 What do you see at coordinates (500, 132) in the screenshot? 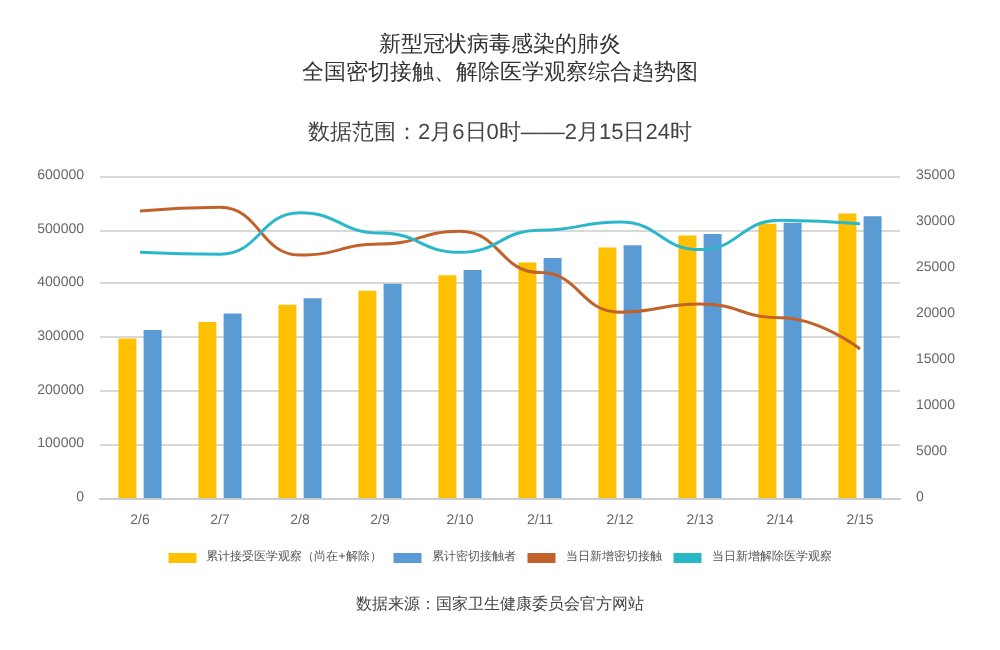
I see `text: 数据范围：2月6日0时——2月15日24时` at bounding box center [500, 132].